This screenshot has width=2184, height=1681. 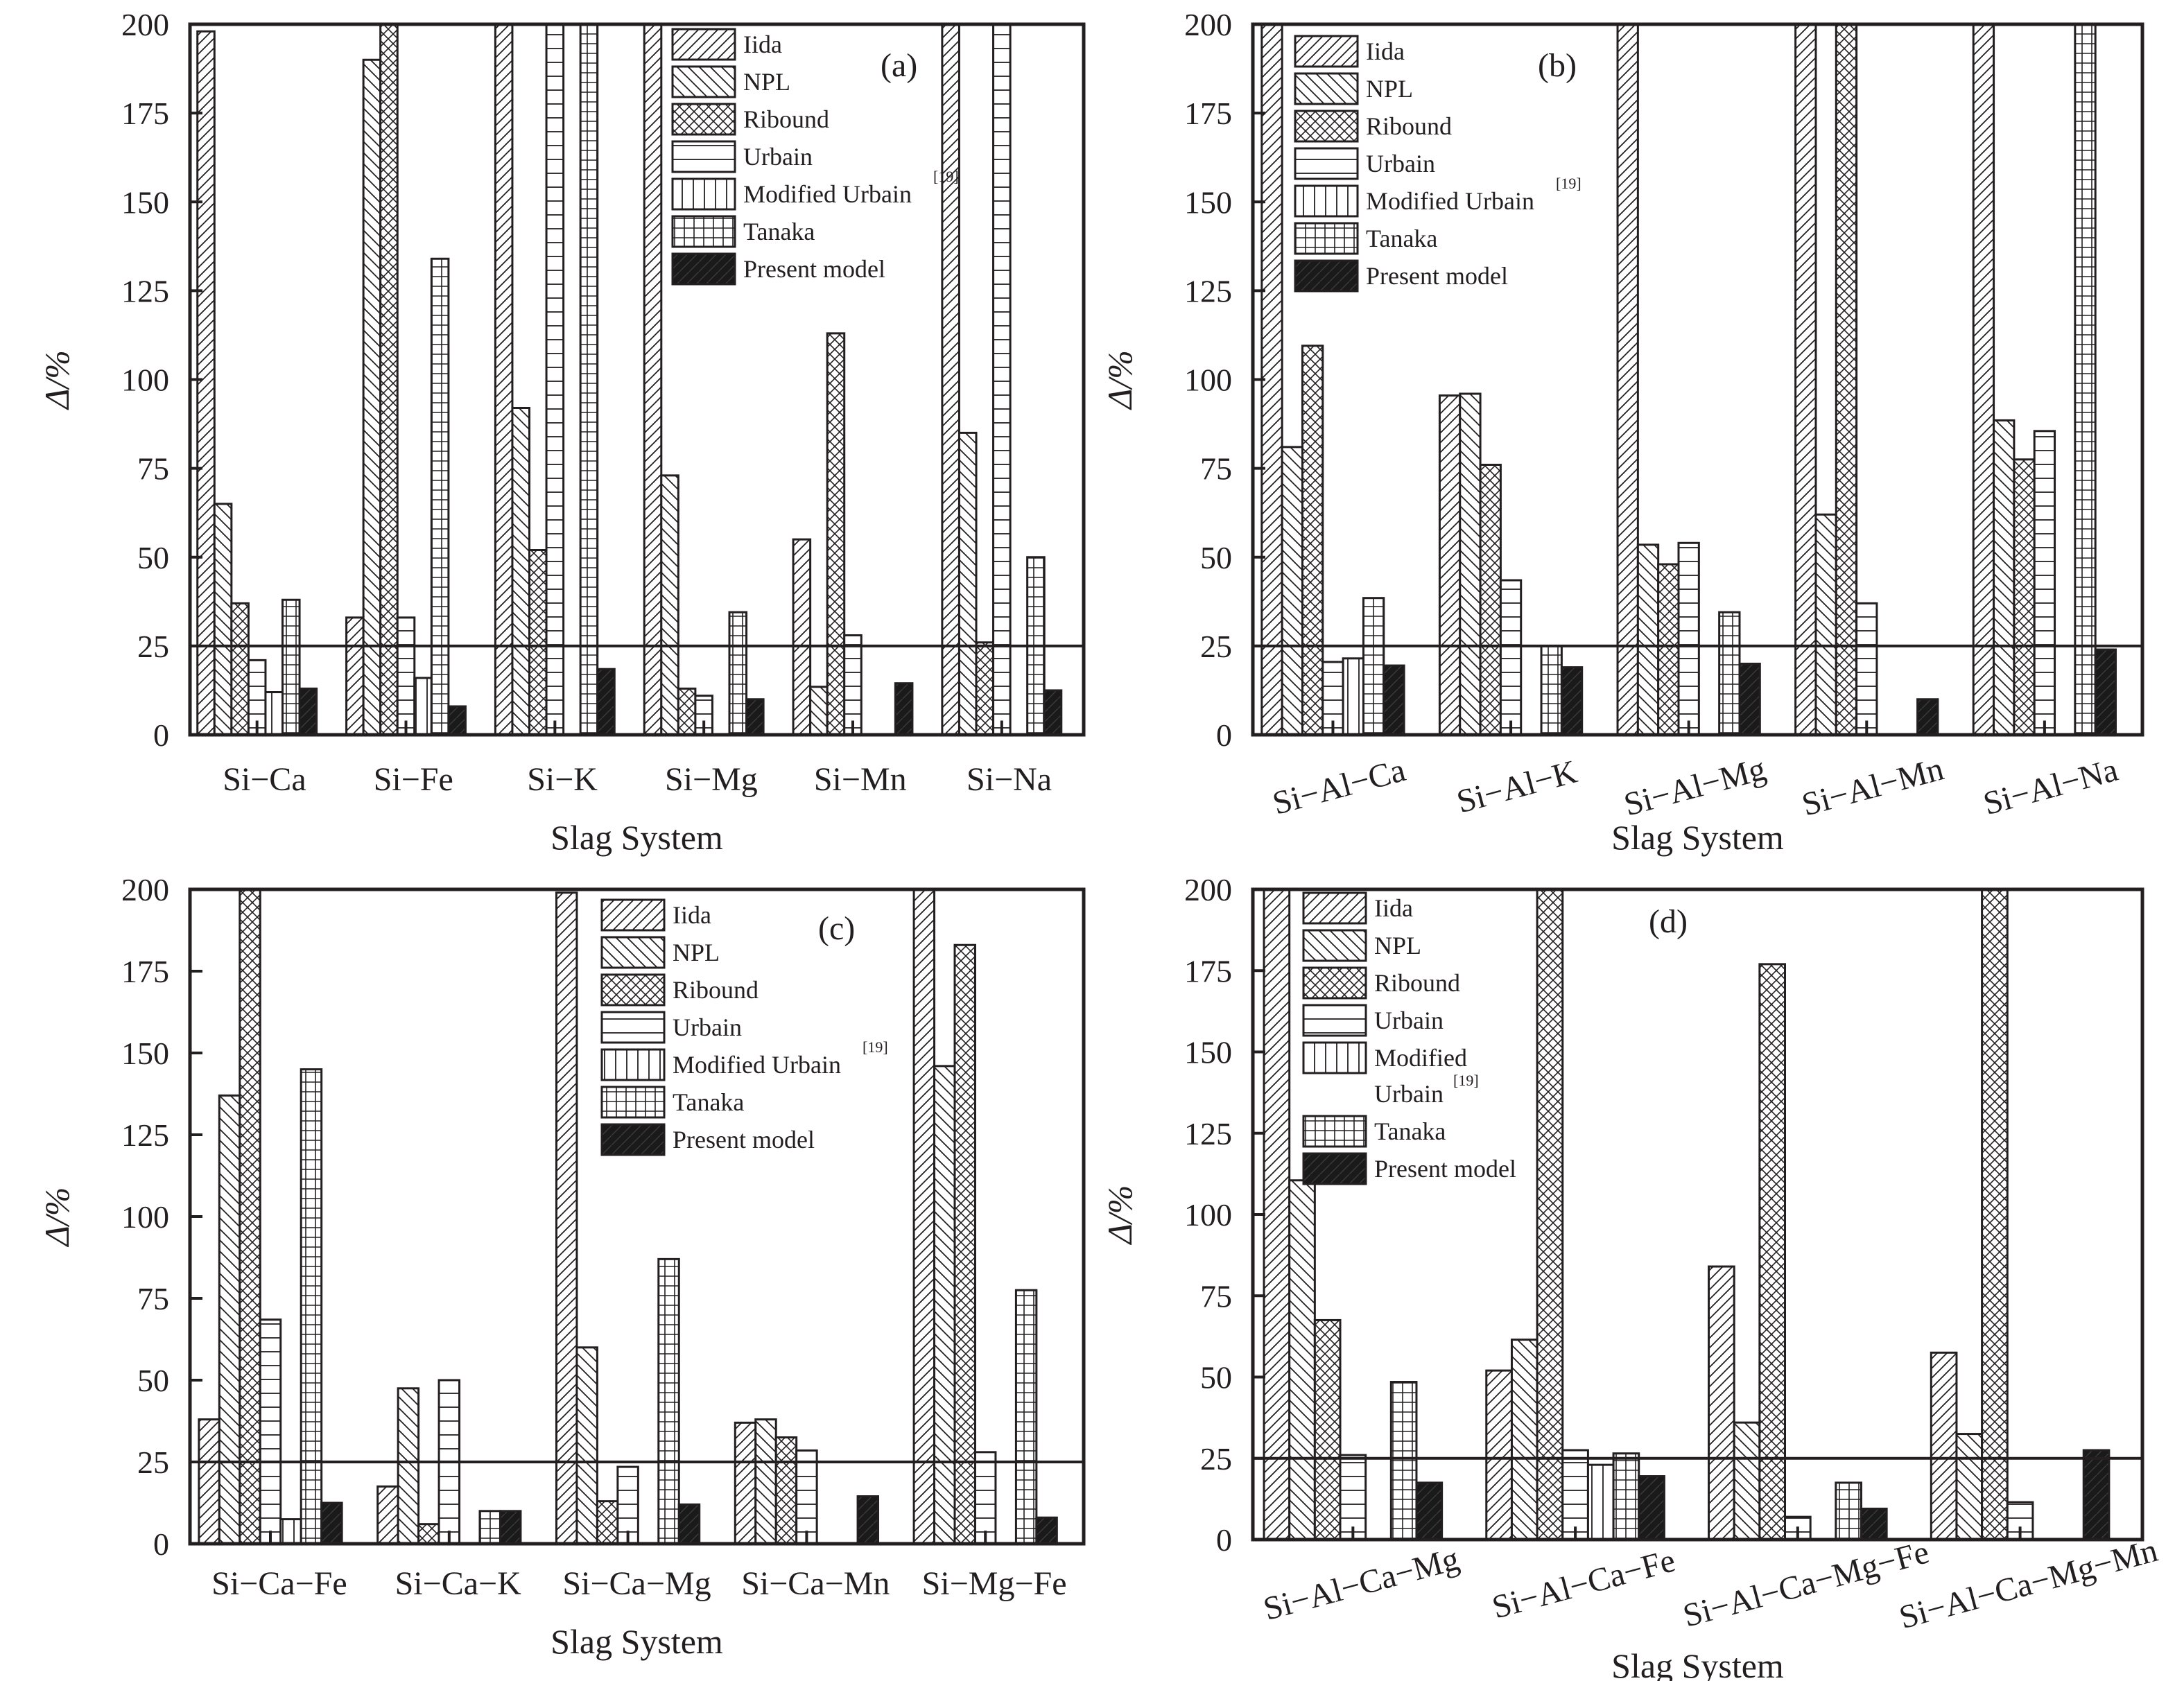 I want to click on legend-label: Modified, so click(x=1420, y=1058).